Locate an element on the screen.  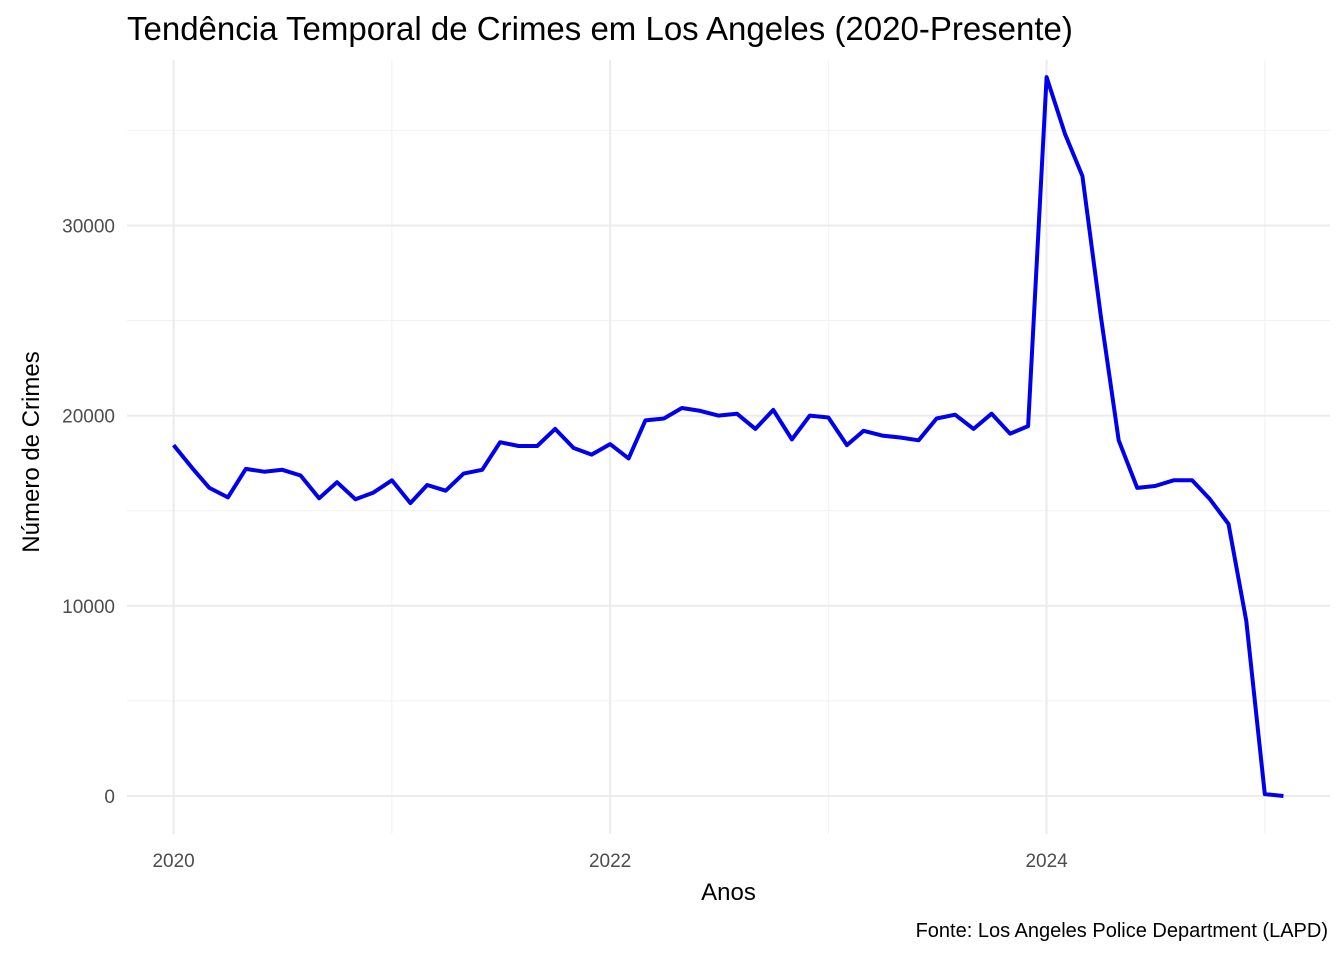
x-tick-label: 2022 is located at coordinates (610, 861).